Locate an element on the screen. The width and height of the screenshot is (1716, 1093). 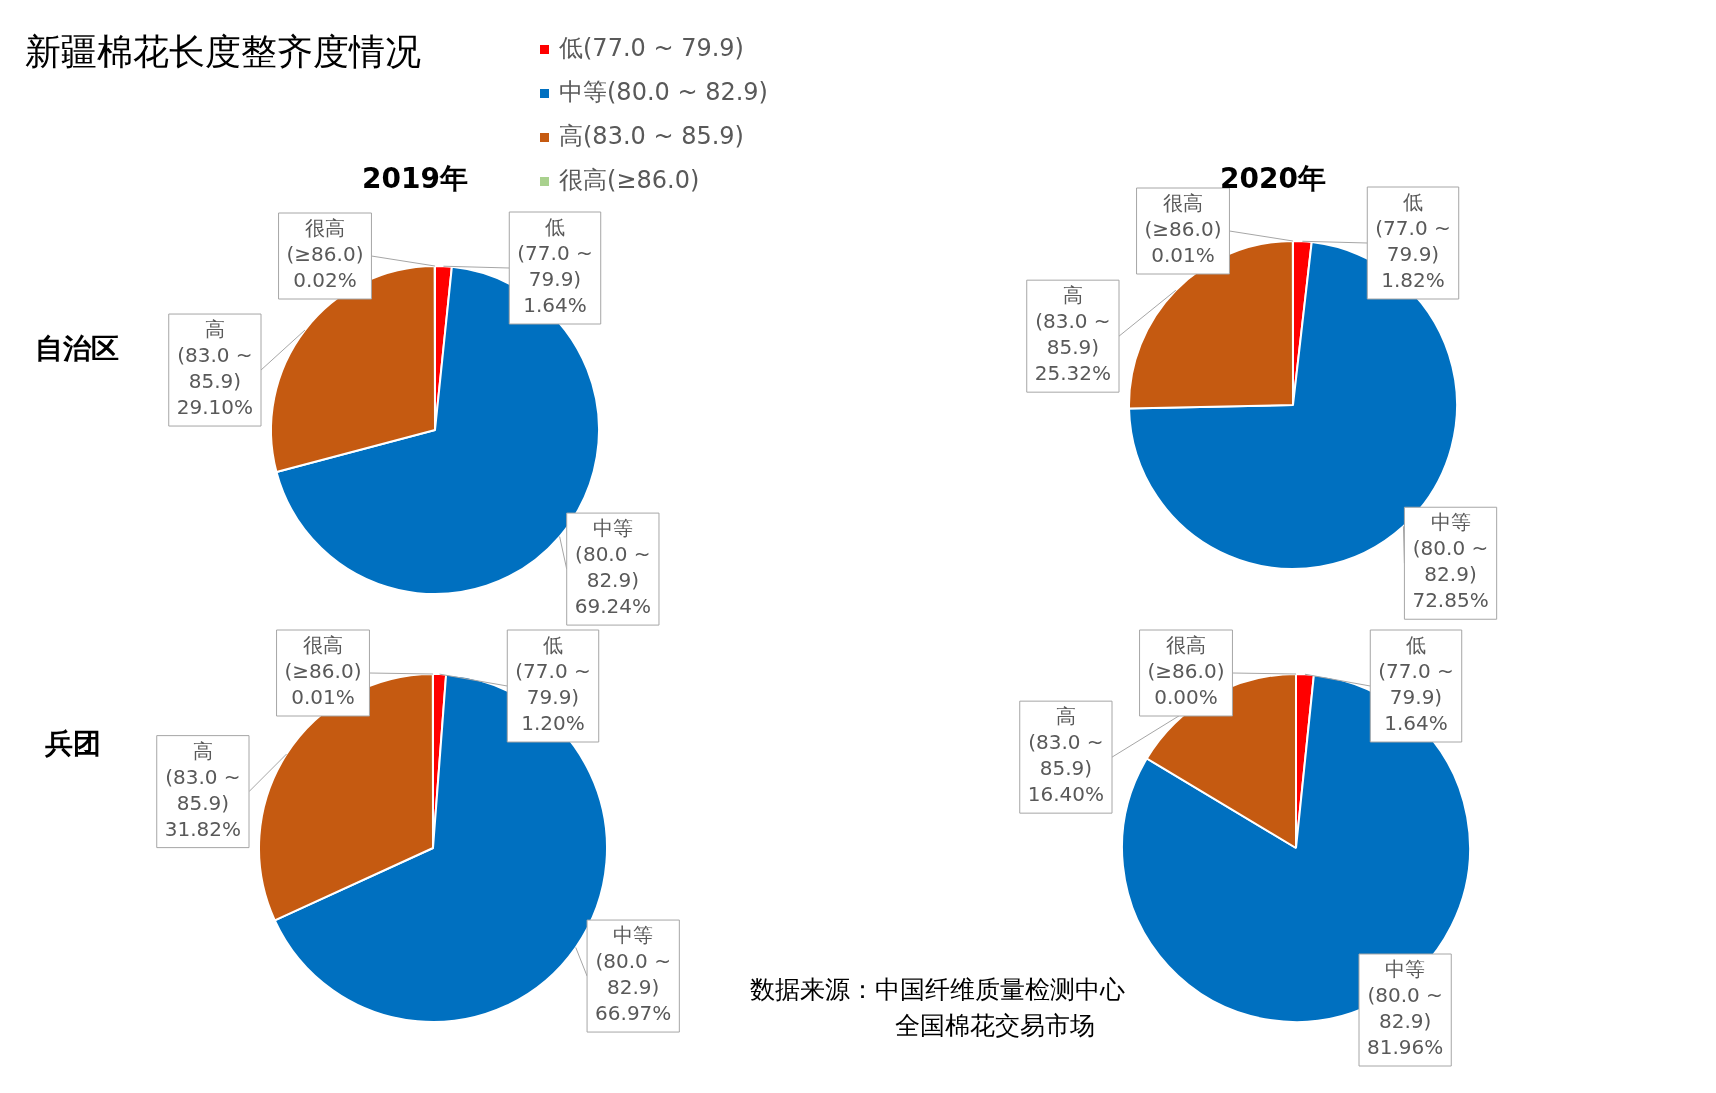
category-label: 很高(≥86.0) is located at coordinates (1186, 658).